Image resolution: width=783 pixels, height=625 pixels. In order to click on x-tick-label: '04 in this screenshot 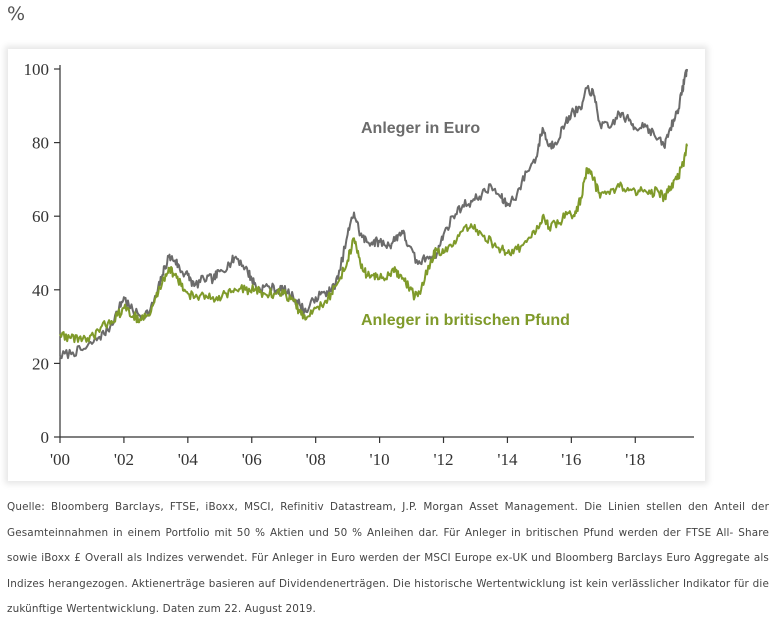, I will do `click(188, 459)`.